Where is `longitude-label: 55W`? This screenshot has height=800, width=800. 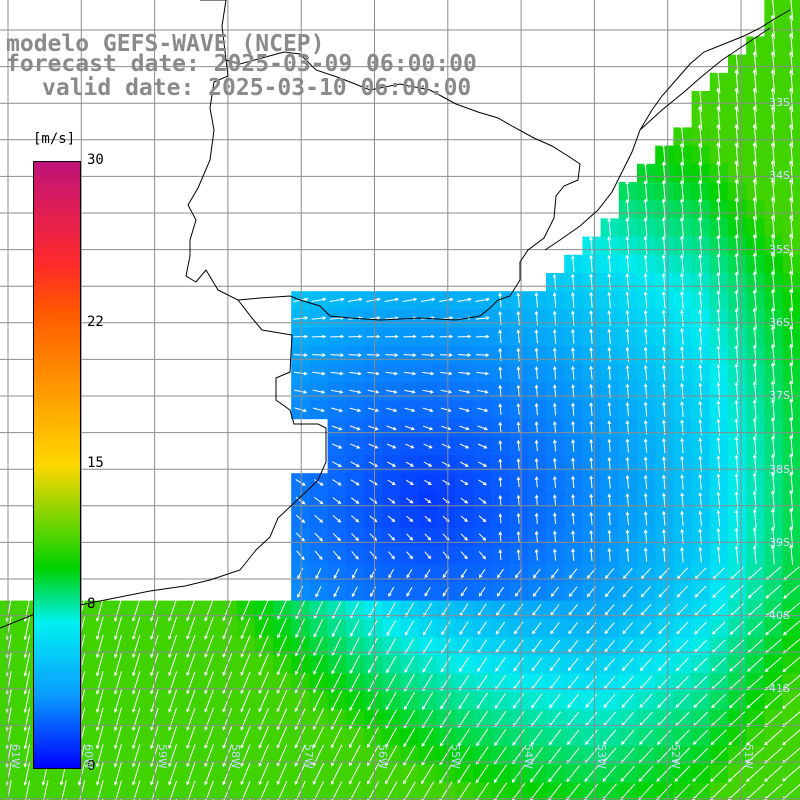 longitude-label: 55W is located at coordinates (455, 756).